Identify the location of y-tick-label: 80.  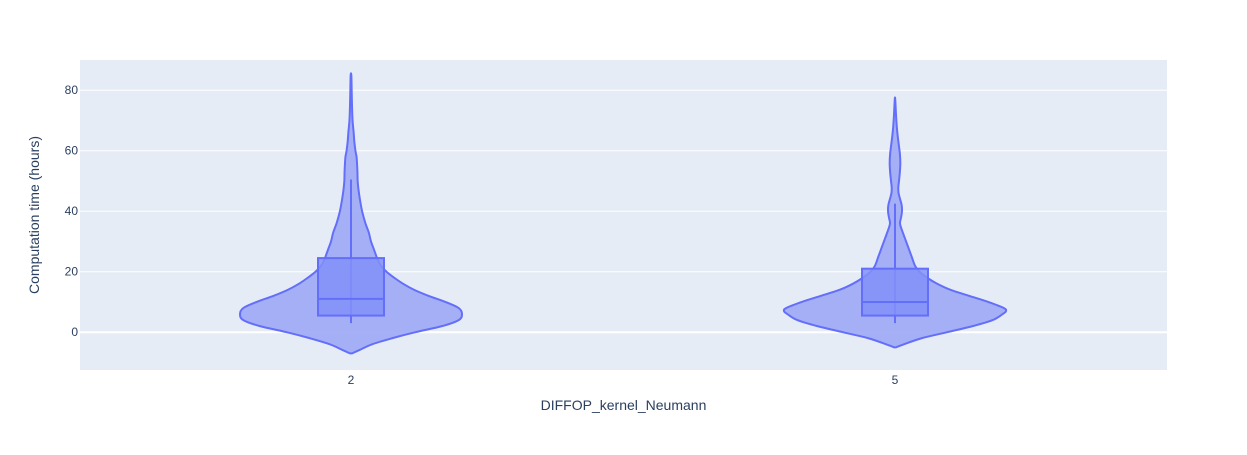
(72, 90).